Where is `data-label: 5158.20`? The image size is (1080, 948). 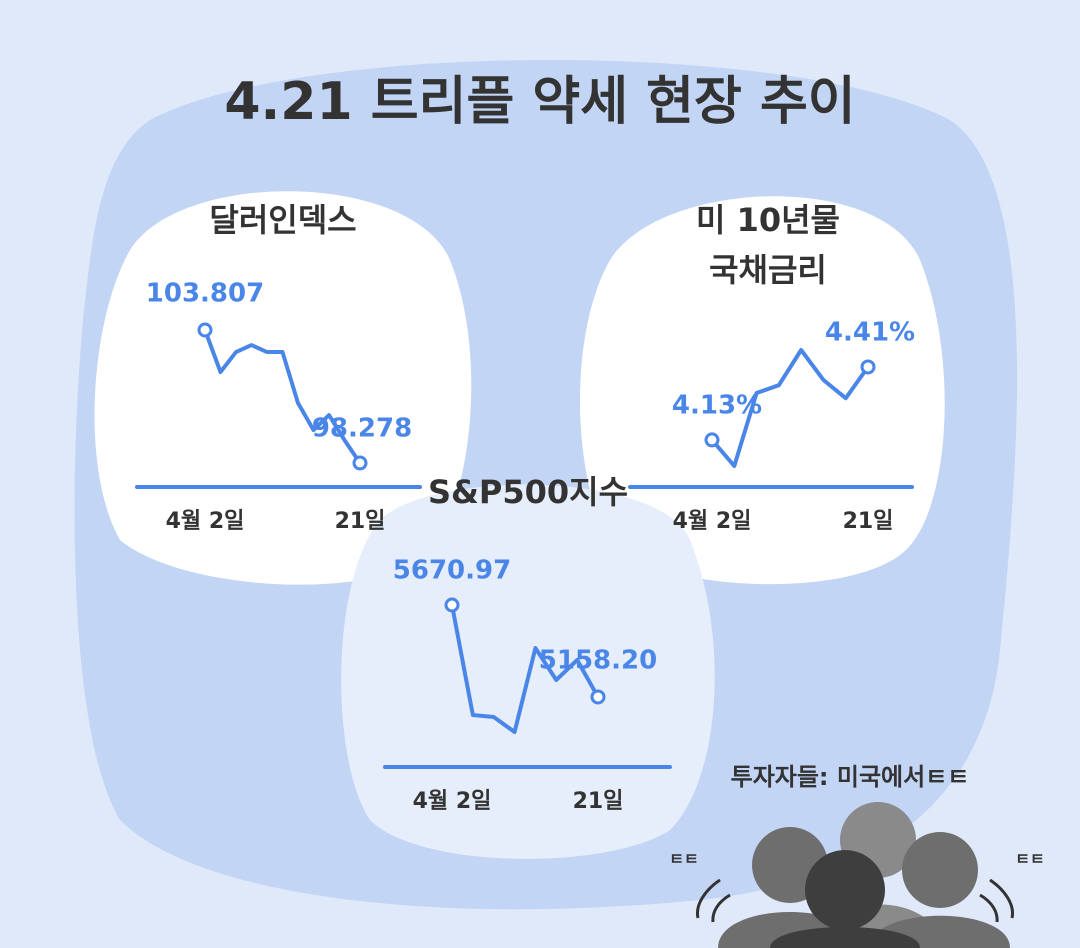
data-label: 5158.20 is located at coordinates (598, 660).